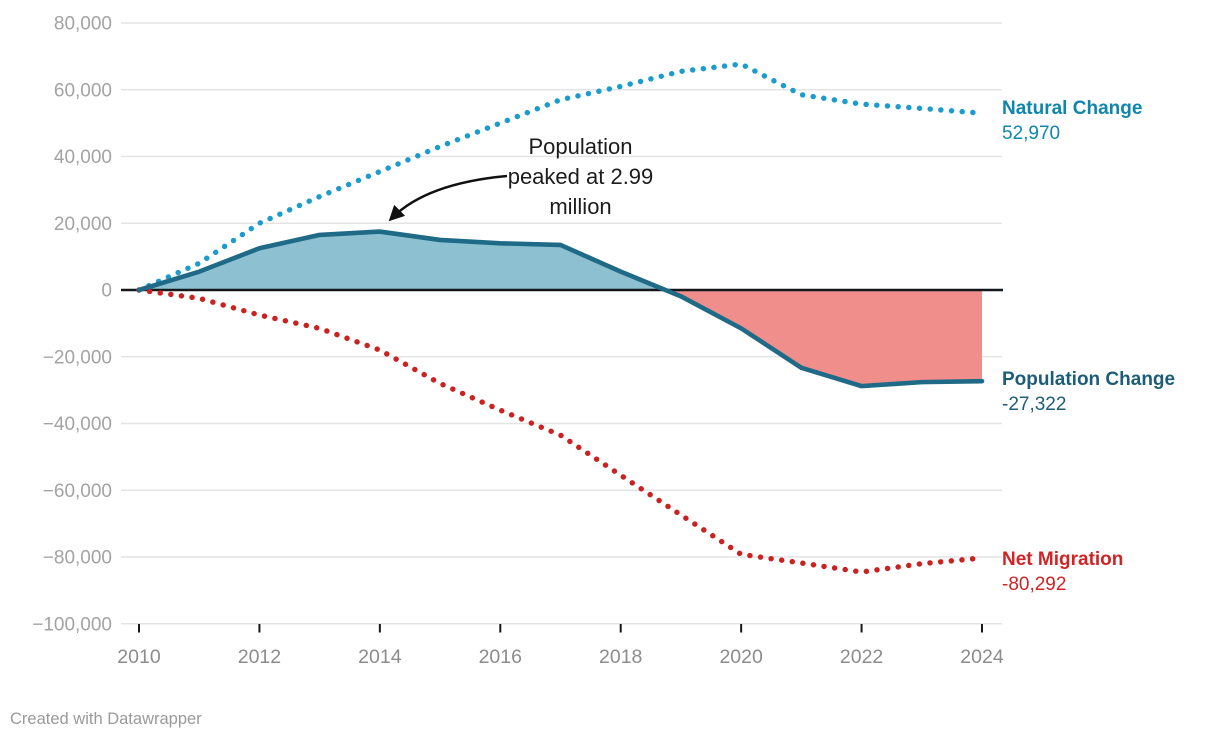  Describe the element at coordinates (380, 657) in the screenshot. I see `x-tick-label: 2014` at that location.